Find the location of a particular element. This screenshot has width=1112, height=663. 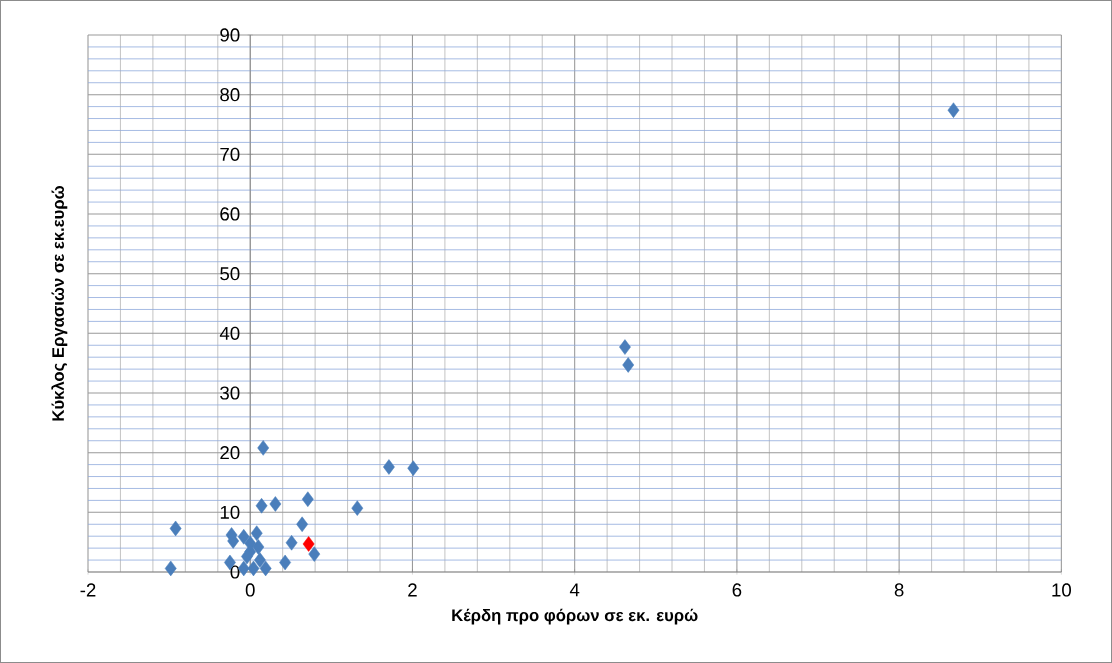

y-tick-label: 0 is located at coordinates (235, 572).